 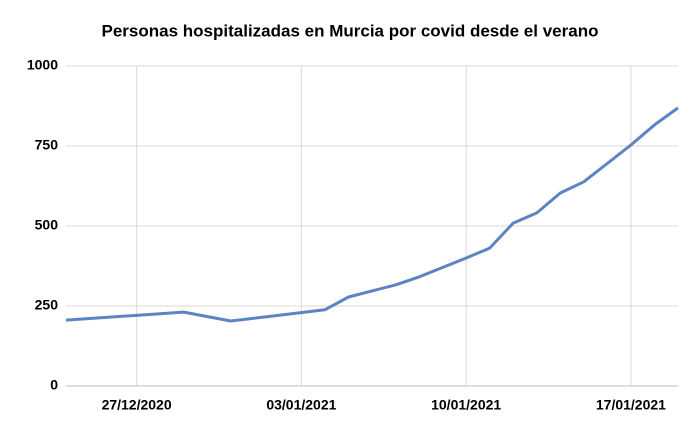 I want to click on y-tick-label: 500, so click(x=47, y=225).